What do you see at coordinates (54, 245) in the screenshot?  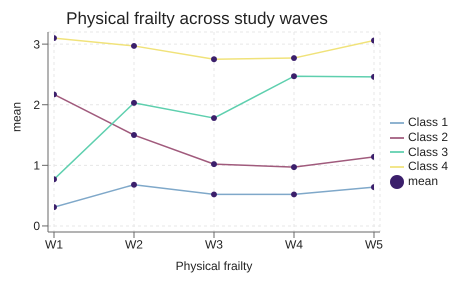 I see `x-tick-label: W1` at bounding box center [54, 245].